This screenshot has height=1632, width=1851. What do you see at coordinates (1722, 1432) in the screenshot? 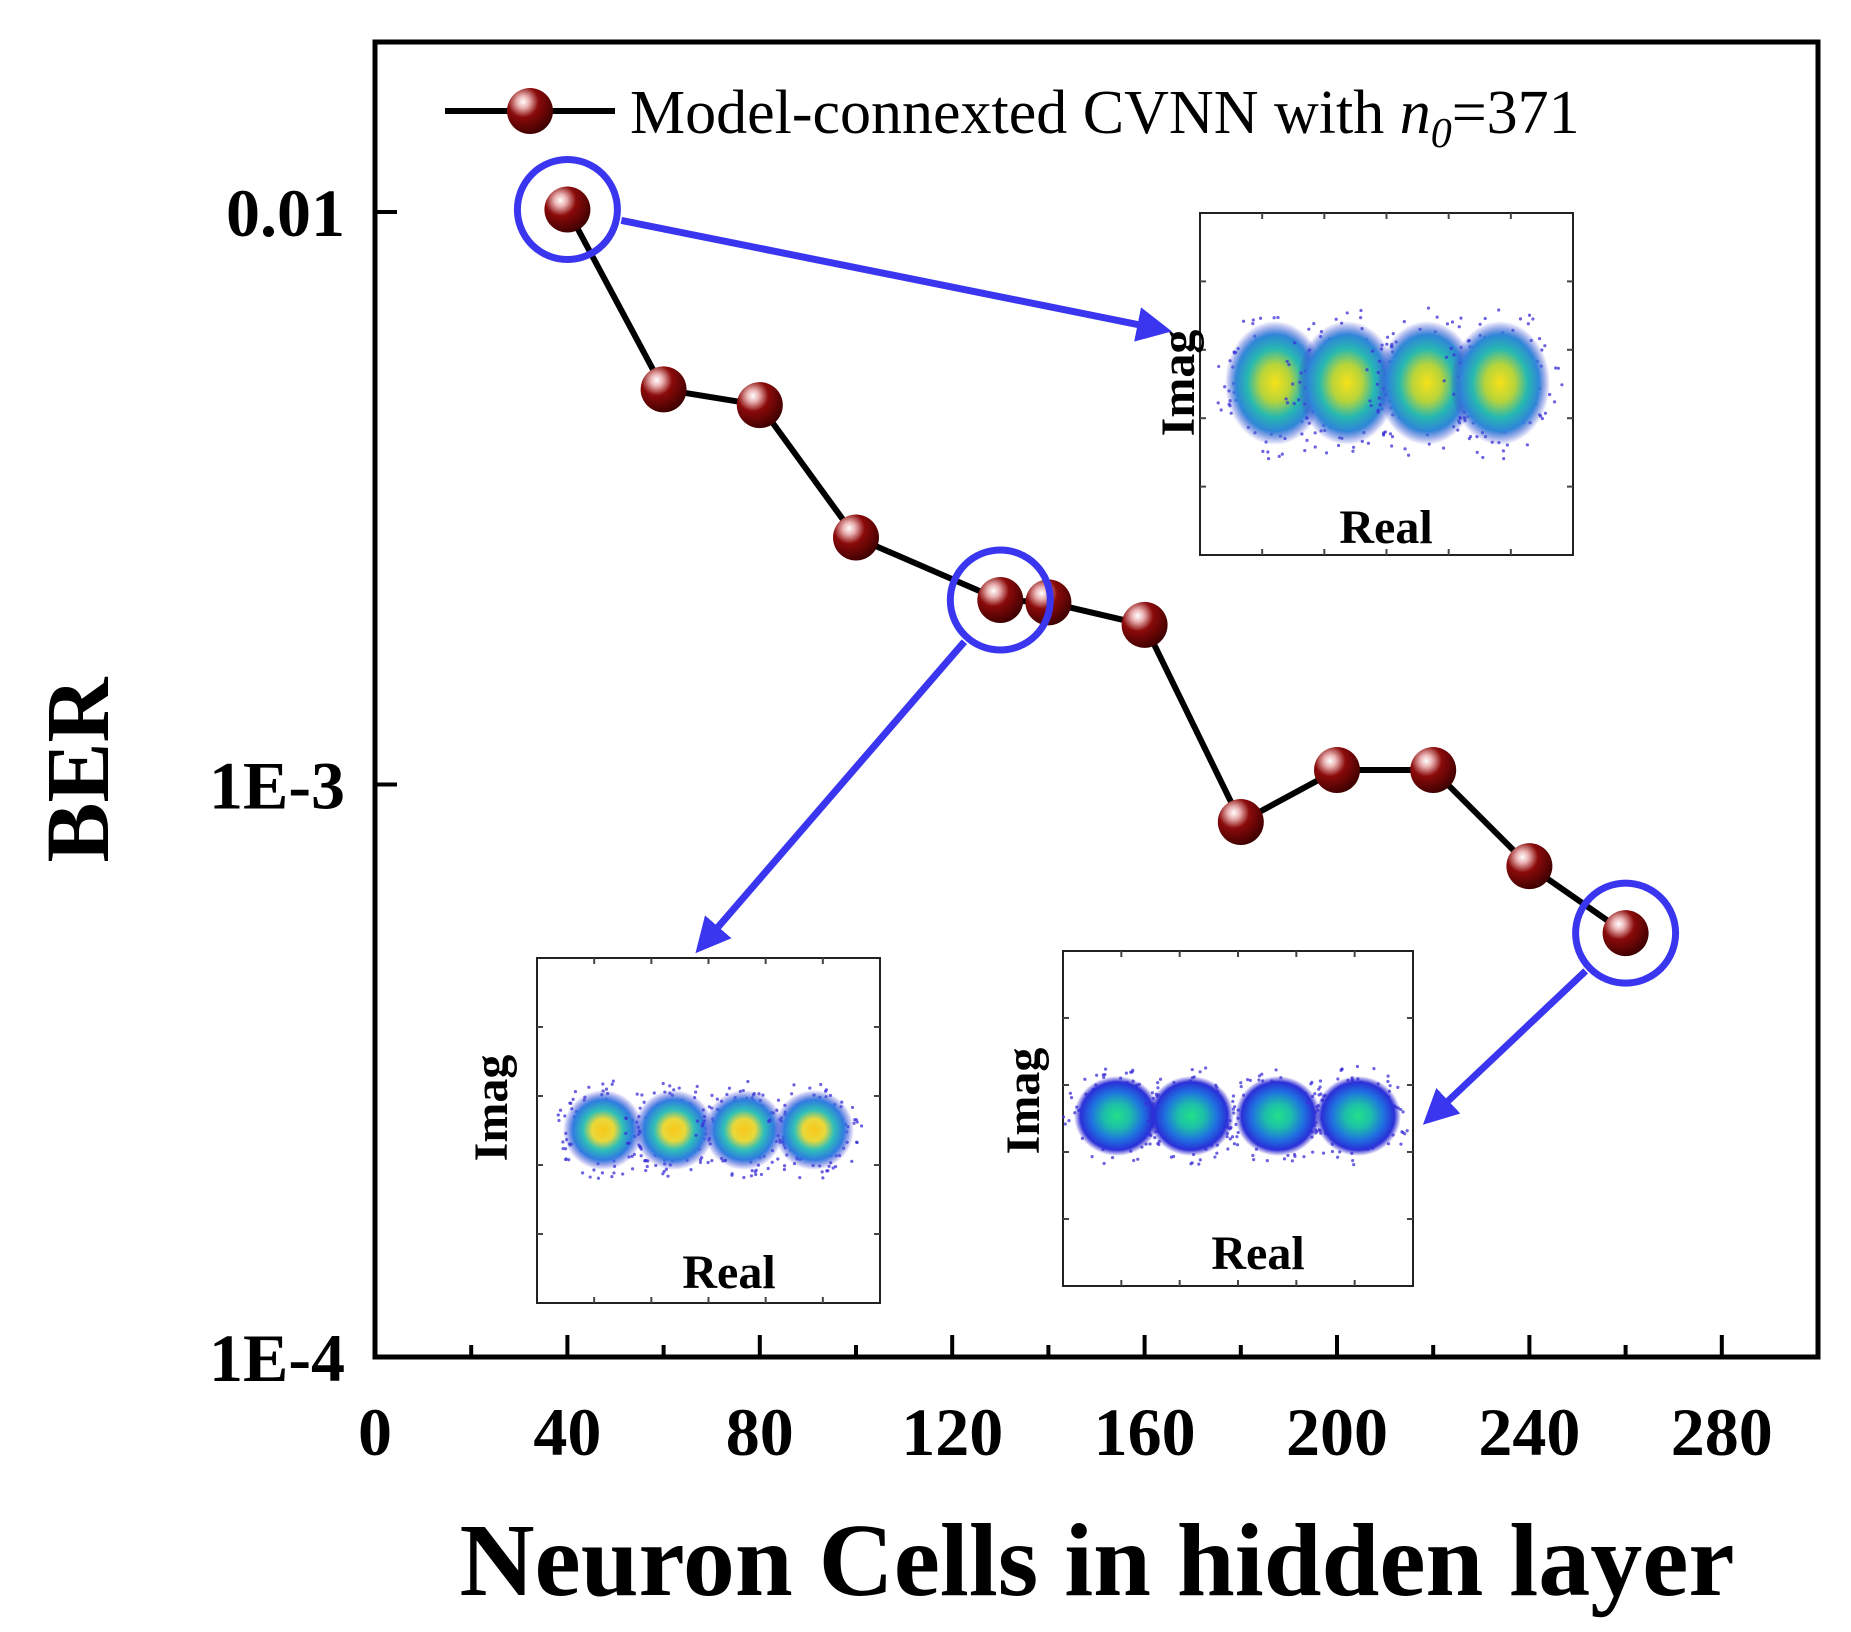
I see `x-tick-label: 280` at bounding box center [1722, 1432].